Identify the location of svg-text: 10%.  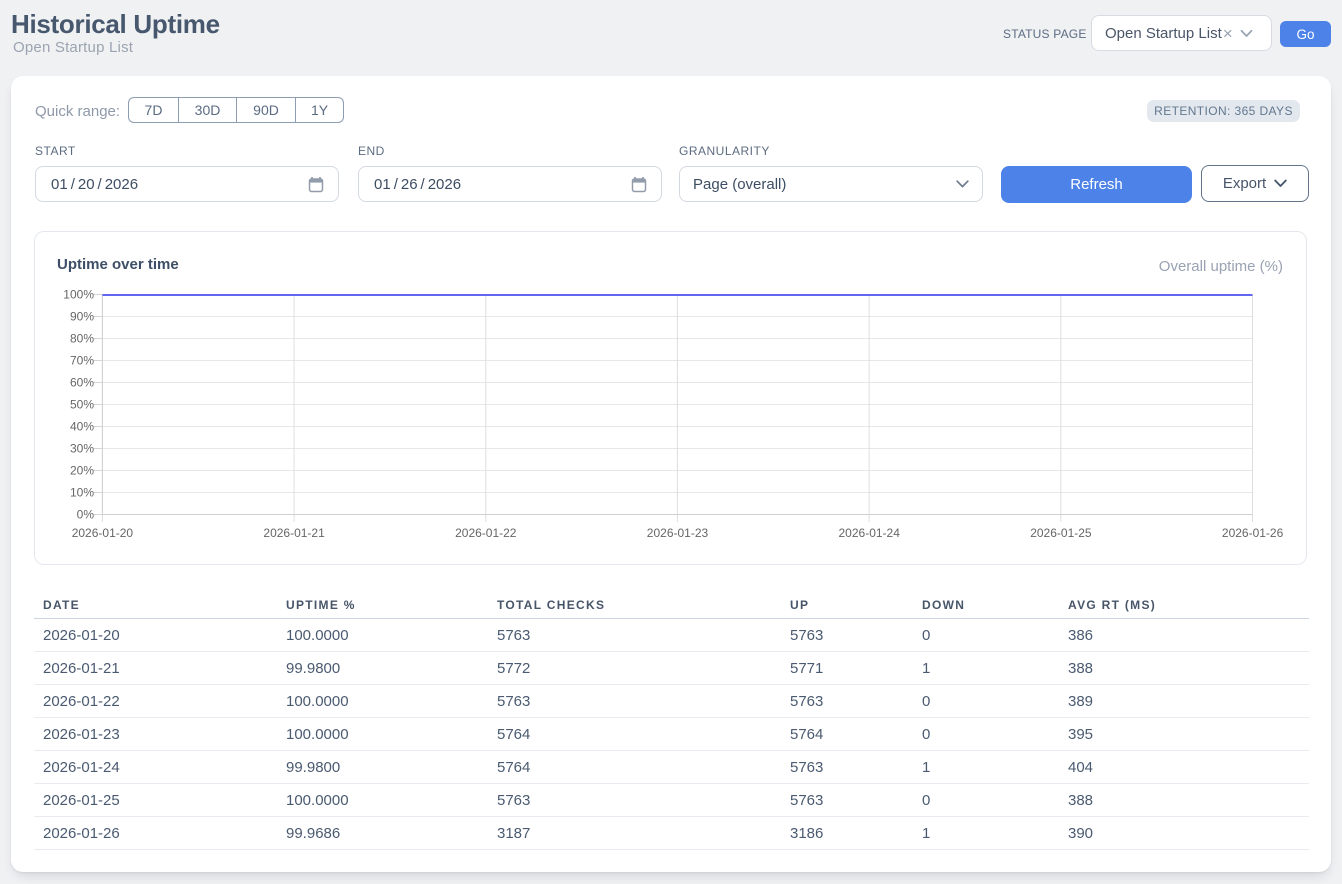
(82, 493).